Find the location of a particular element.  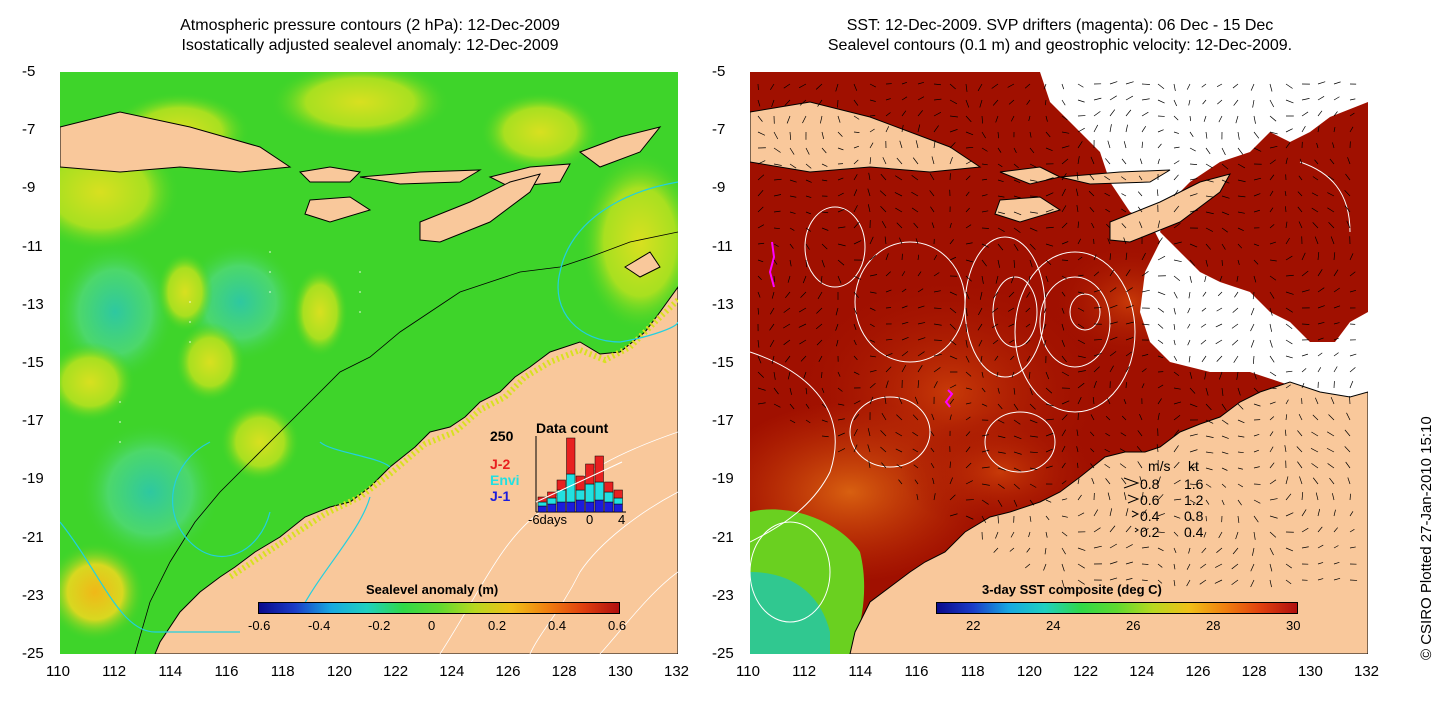

sealevel-colorbar-tick: 0 is located at coordinates (432, 625).